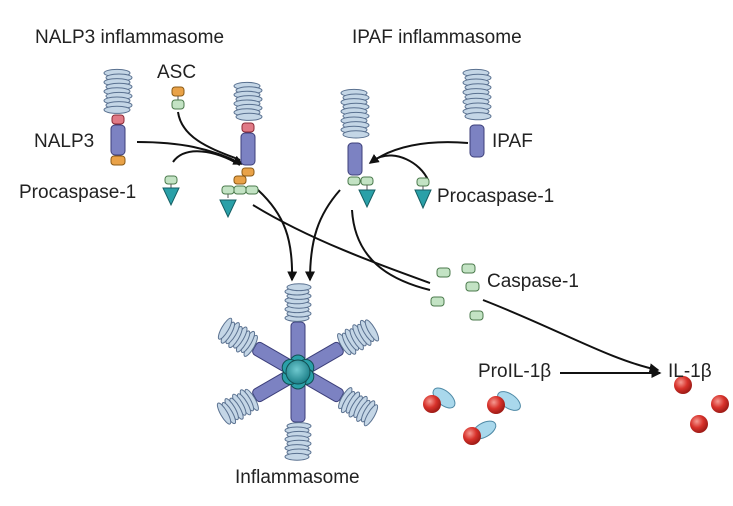  I want to click on label-asc: ASC, so click(177, 72).